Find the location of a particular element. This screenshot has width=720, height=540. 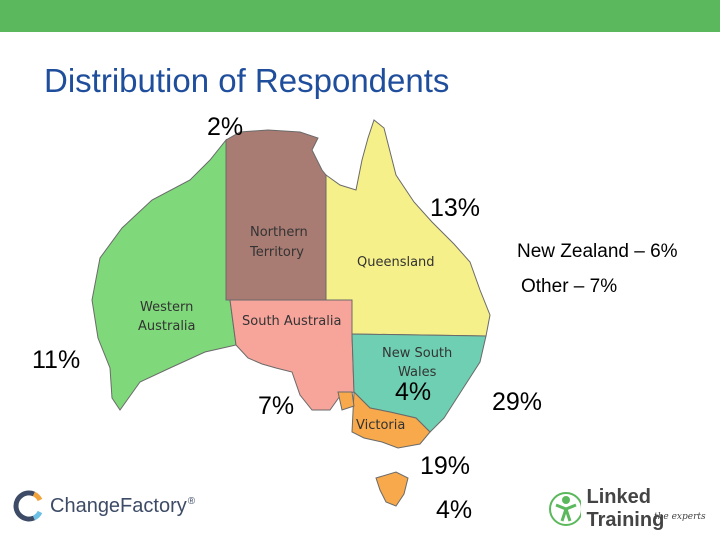

linked-training-tagline: the experts is located at coordinates (680, 517).